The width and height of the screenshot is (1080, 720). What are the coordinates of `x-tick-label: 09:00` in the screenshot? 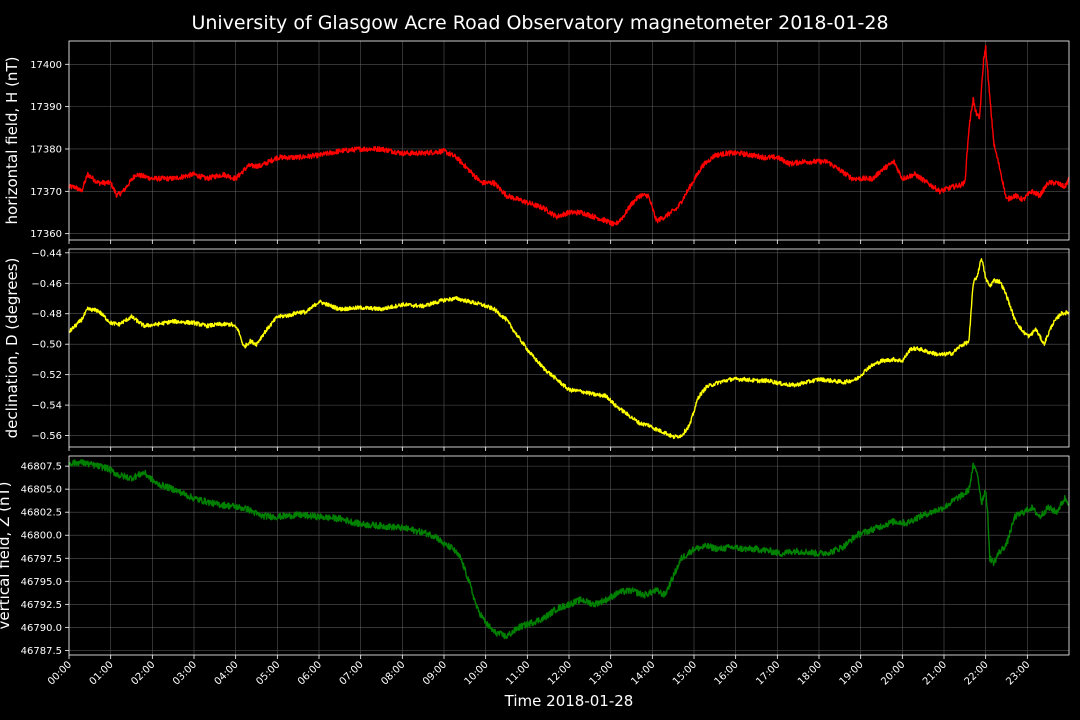 It's located at (435, 673).